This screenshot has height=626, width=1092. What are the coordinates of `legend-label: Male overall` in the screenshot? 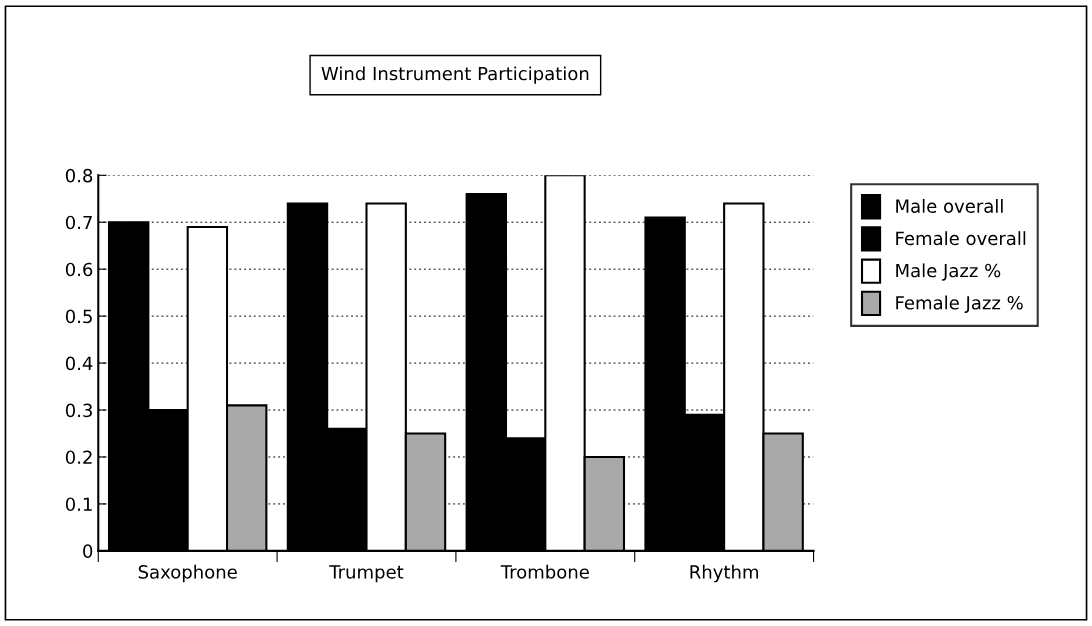 It's located at (949, 205).